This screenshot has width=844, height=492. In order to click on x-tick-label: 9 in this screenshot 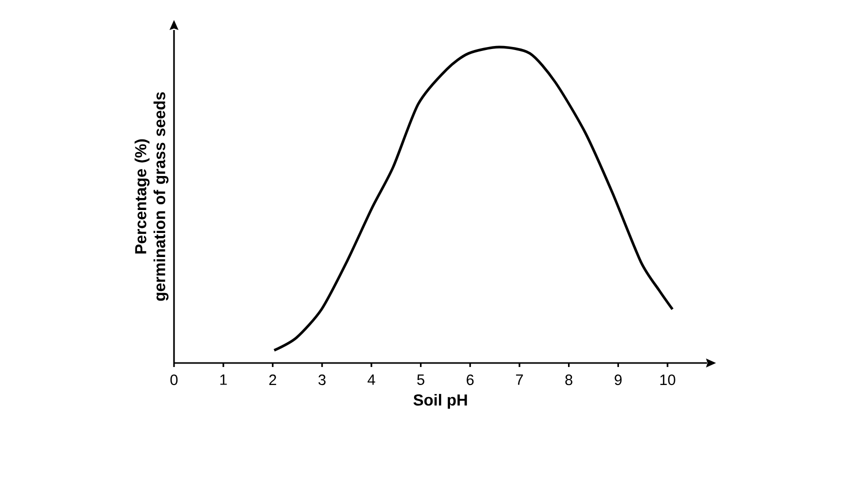, I will do `click(618, 380)`.